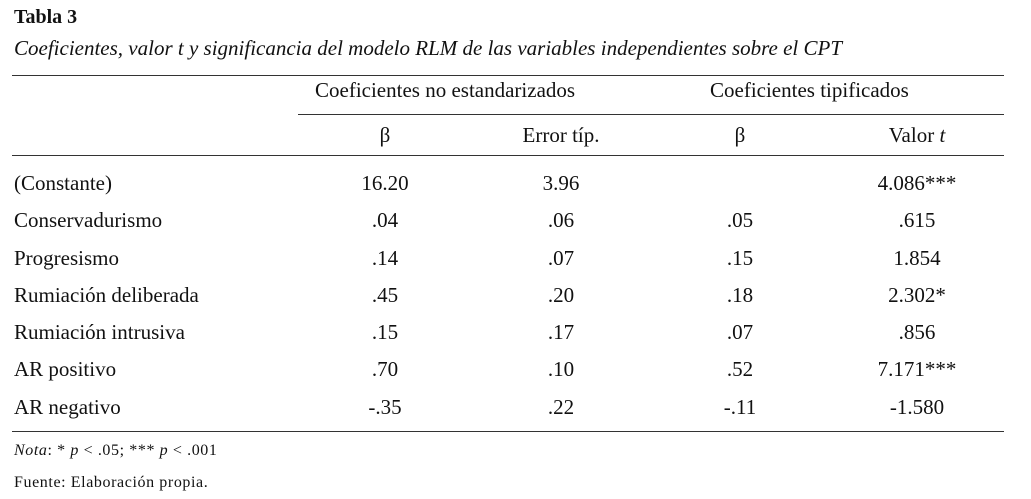 The height and width of the screenshot is (499, 1031). What do you see at coordinates (651, 114) in the screenshot?
I see `group-underline` at bounding box center [651, 114].